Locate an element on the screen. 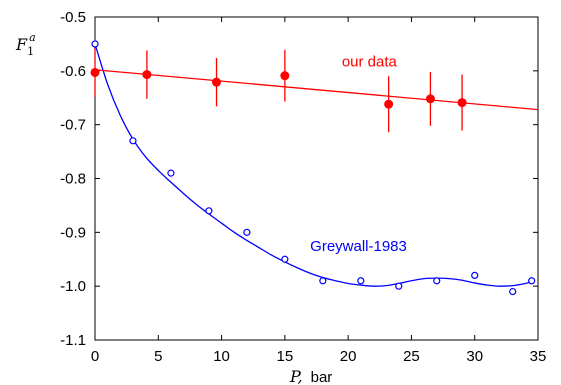 This screenshot has height=385, width=561. x-tick-label: 35 is located at coordinates (538, 356).